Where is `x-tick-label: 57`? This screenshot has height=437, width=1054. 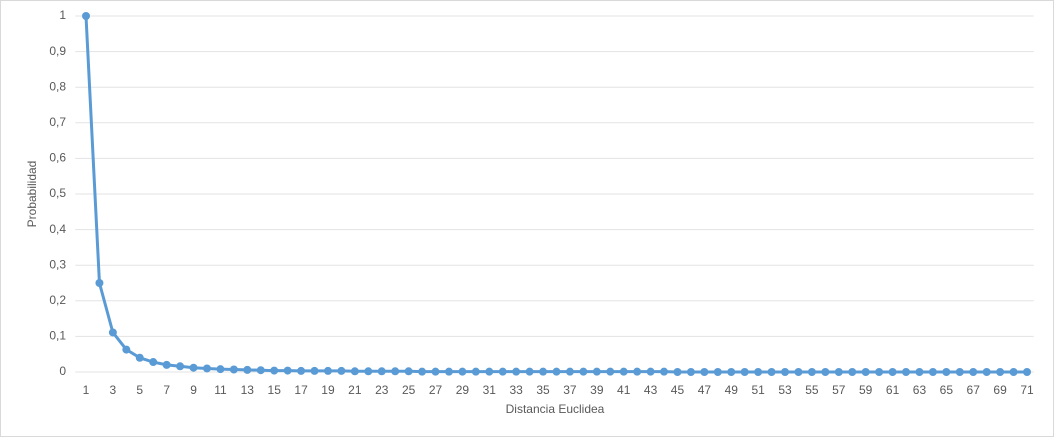
x-tick-label: 57 is located at coordinates (839, 390).